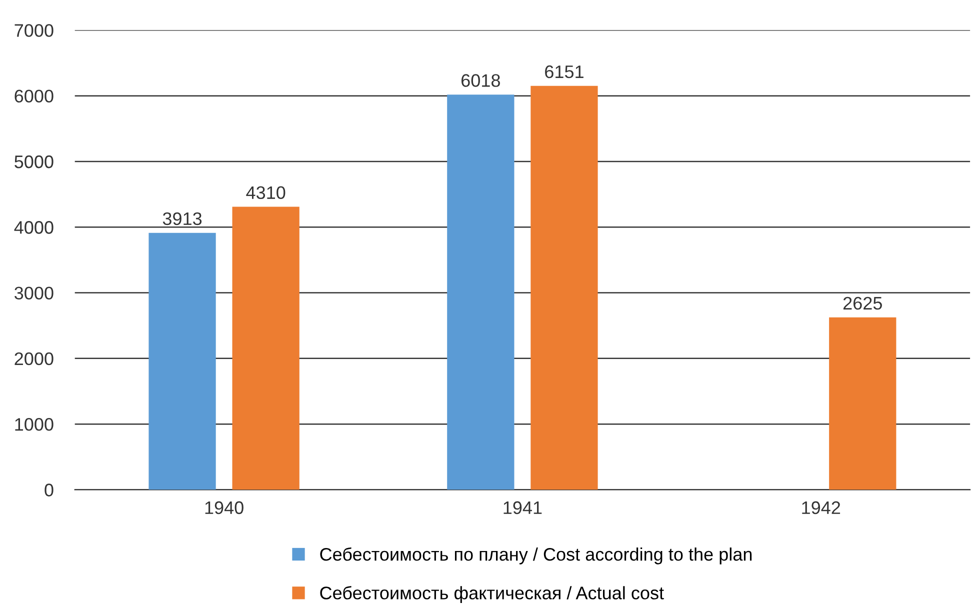  I want to click on legend-label: Себестоимость по плану / Cost according to the plan, so click(536, 555).